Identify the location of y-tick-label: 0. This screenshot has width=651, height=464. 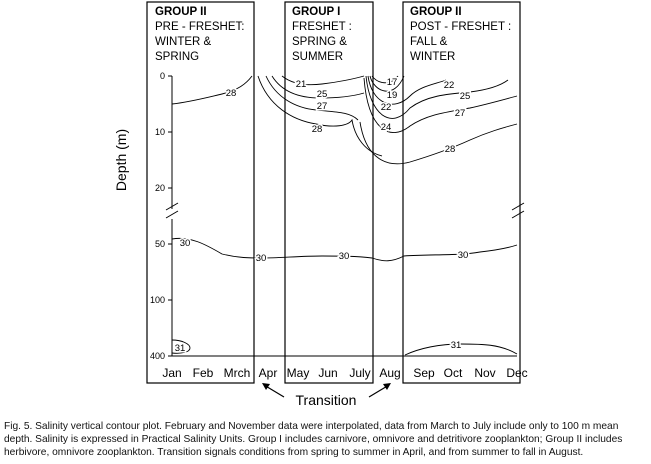
(162, 76).